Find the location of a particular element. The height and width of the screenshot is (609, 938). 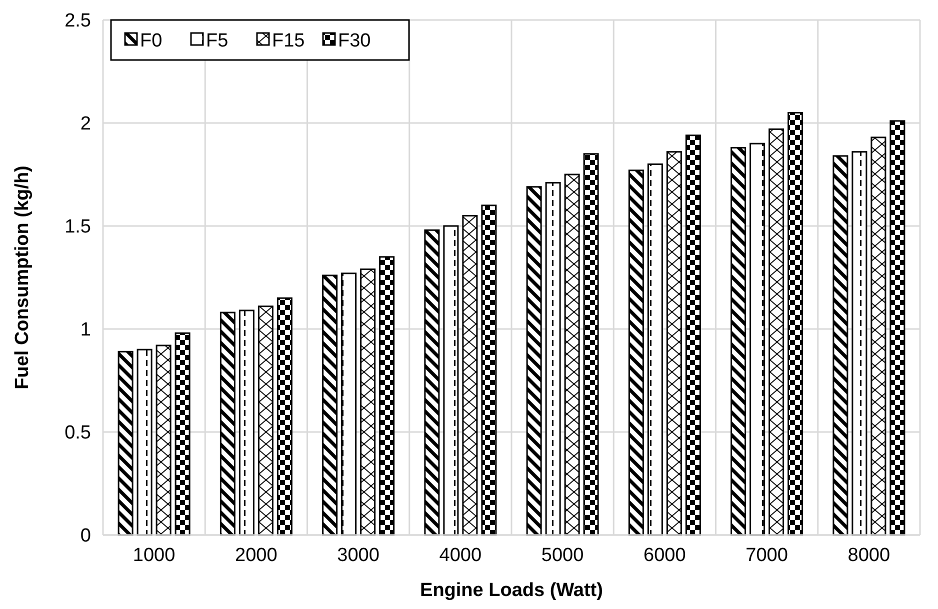

y-tick-label: 2 is located at coordinates (85, 124).